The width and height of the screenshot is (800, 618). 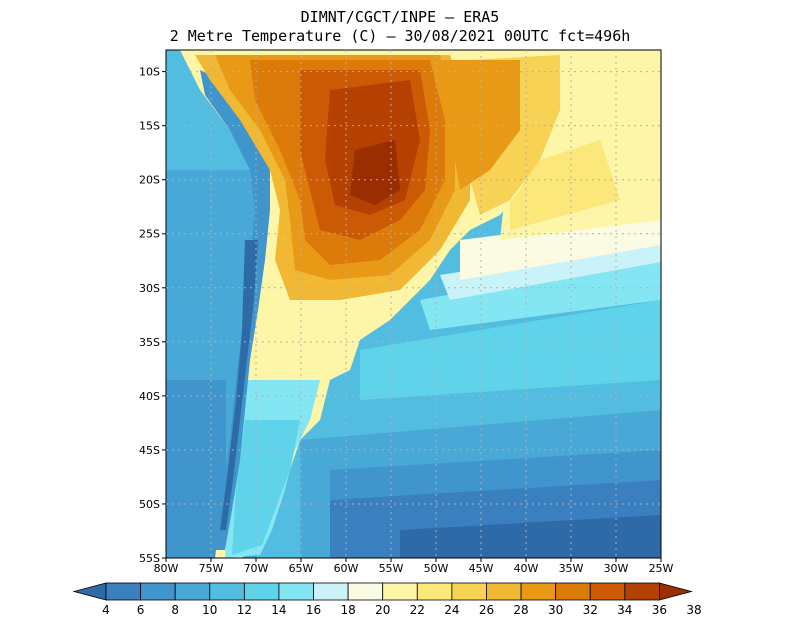 What do you see at coordinates (244, 610) in the screenshot?
I see `colorbar-label: 12` at bounding box center [244, 610].